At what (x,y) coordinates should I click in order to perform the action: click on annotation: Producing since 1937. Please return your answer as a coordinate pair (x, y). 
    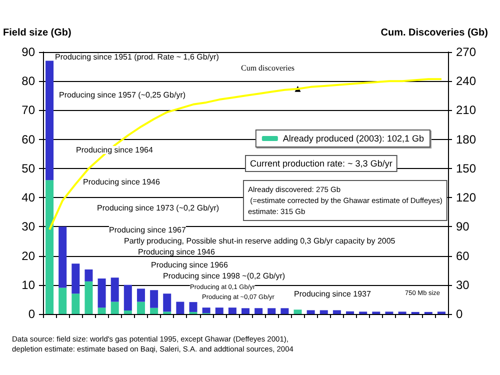
    Looking at the image, I should click on (333, 294).